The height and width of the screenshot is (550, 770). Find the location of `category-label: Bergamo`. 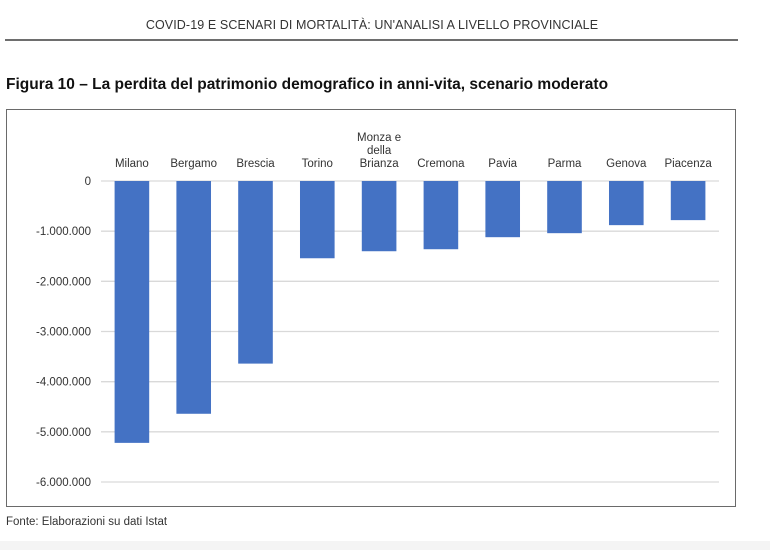

category-label: Bergamo is located at coordinates (193, 164).